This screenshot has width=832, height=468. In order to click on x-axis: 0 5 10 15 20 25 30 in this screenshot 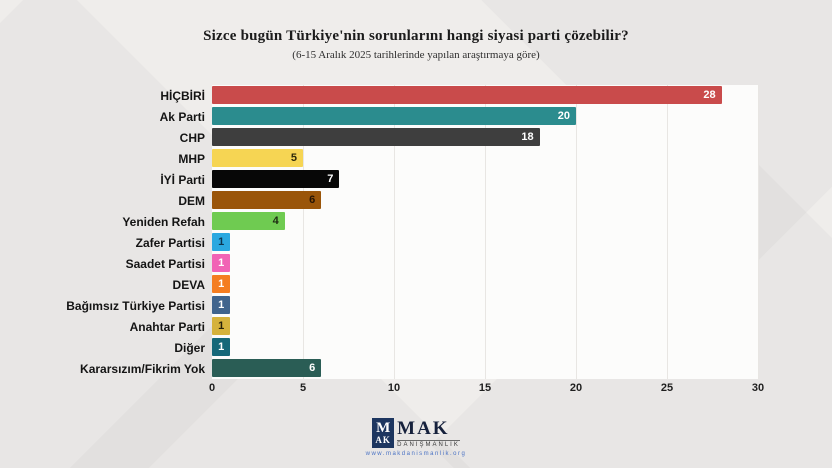, I will do `click(486, 390)`.